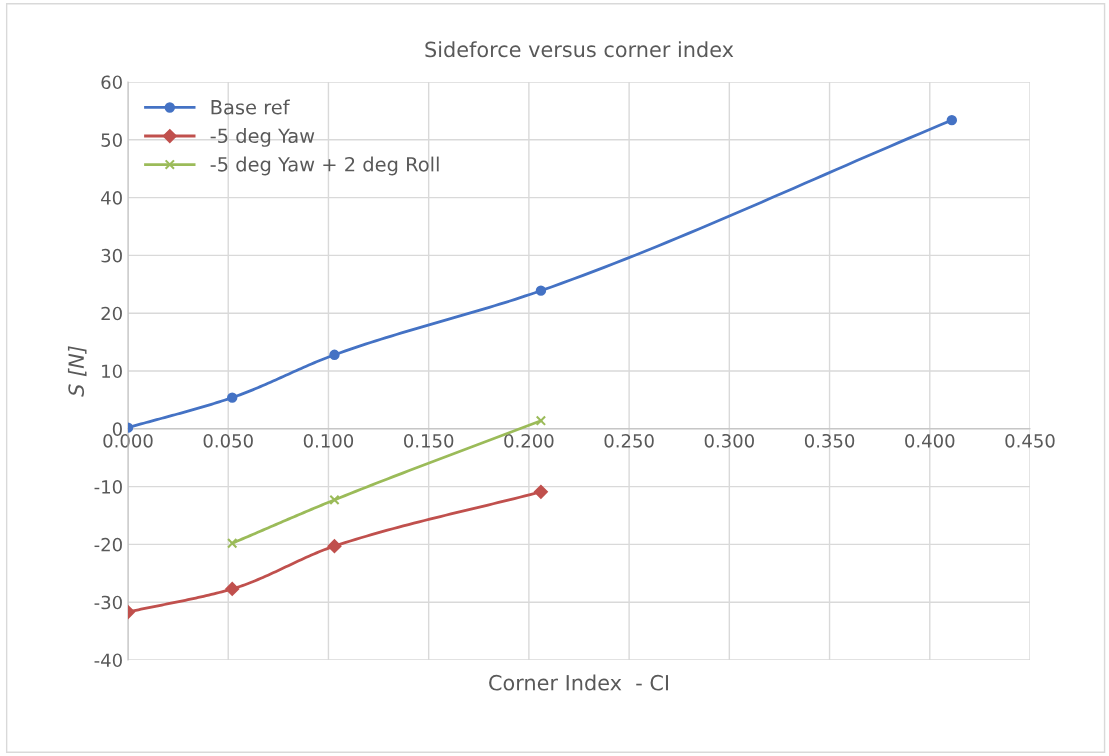  I want to click on x-tick-label: 0.300, so click(729, 440).